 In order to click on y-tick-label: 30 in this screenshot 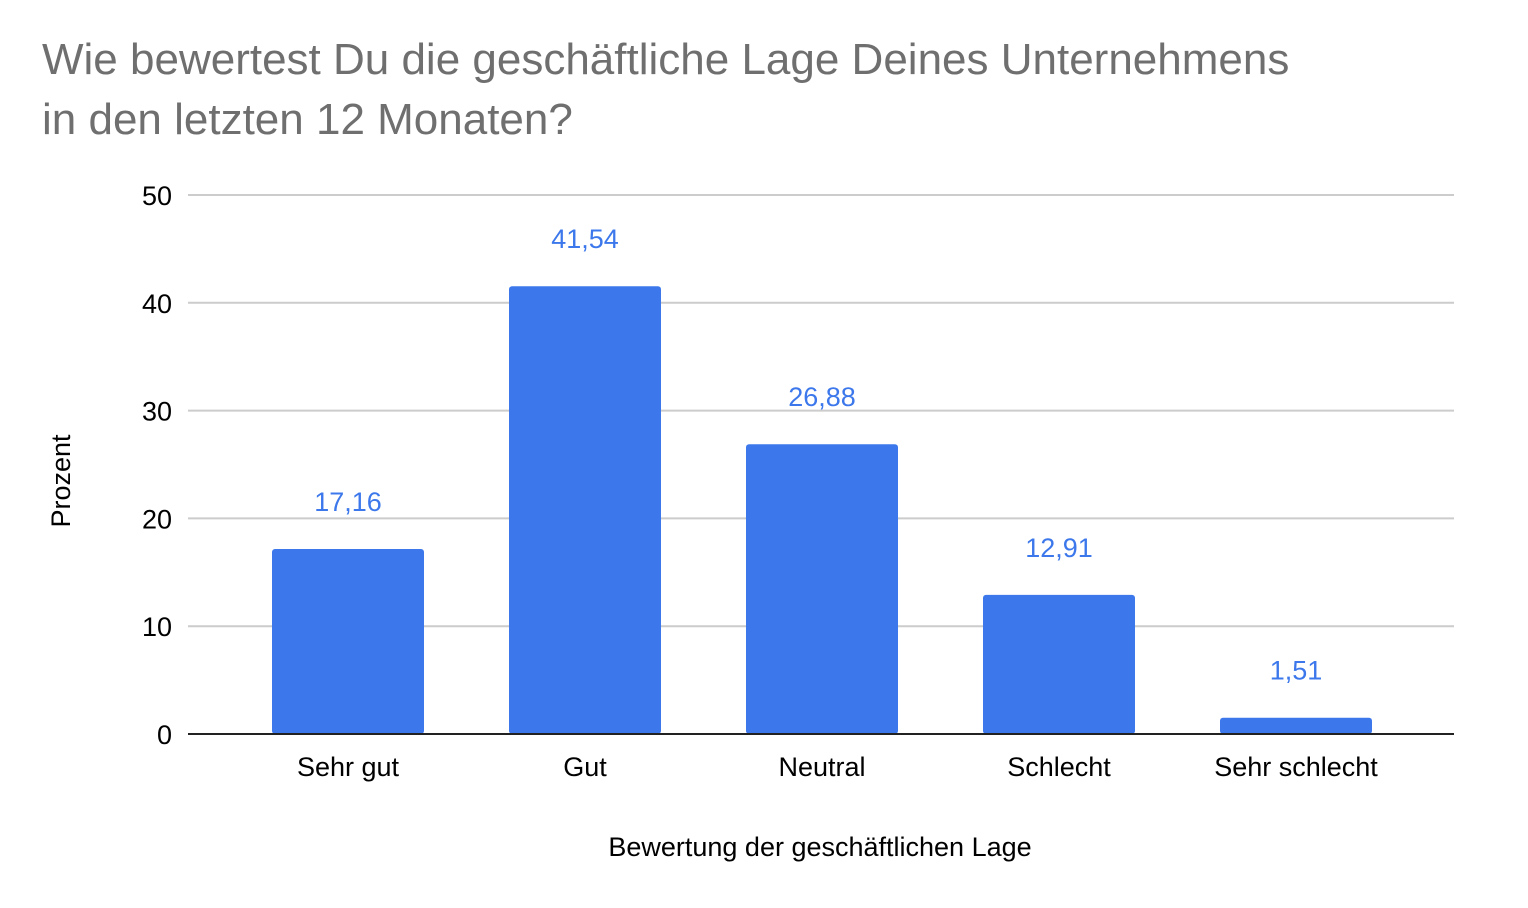, I will do `click(157, 412)`.